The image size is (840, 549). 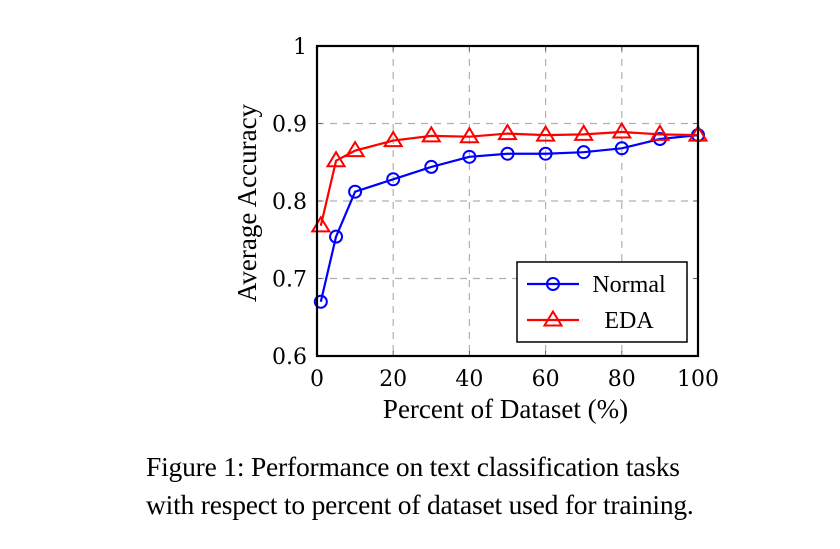 I want to click on x-tick-label: 100, so click(x=698, y=379).